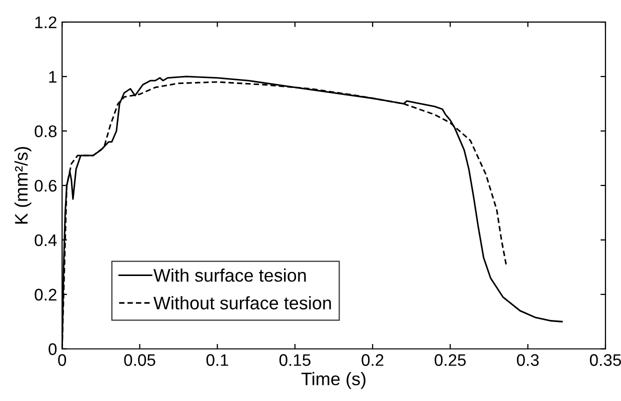 The width and height of the screenshot is (621, 401). Describe the element at coordinates (45, 240) in the screenshot. I see `y-tick-label: 0.4` at that location.